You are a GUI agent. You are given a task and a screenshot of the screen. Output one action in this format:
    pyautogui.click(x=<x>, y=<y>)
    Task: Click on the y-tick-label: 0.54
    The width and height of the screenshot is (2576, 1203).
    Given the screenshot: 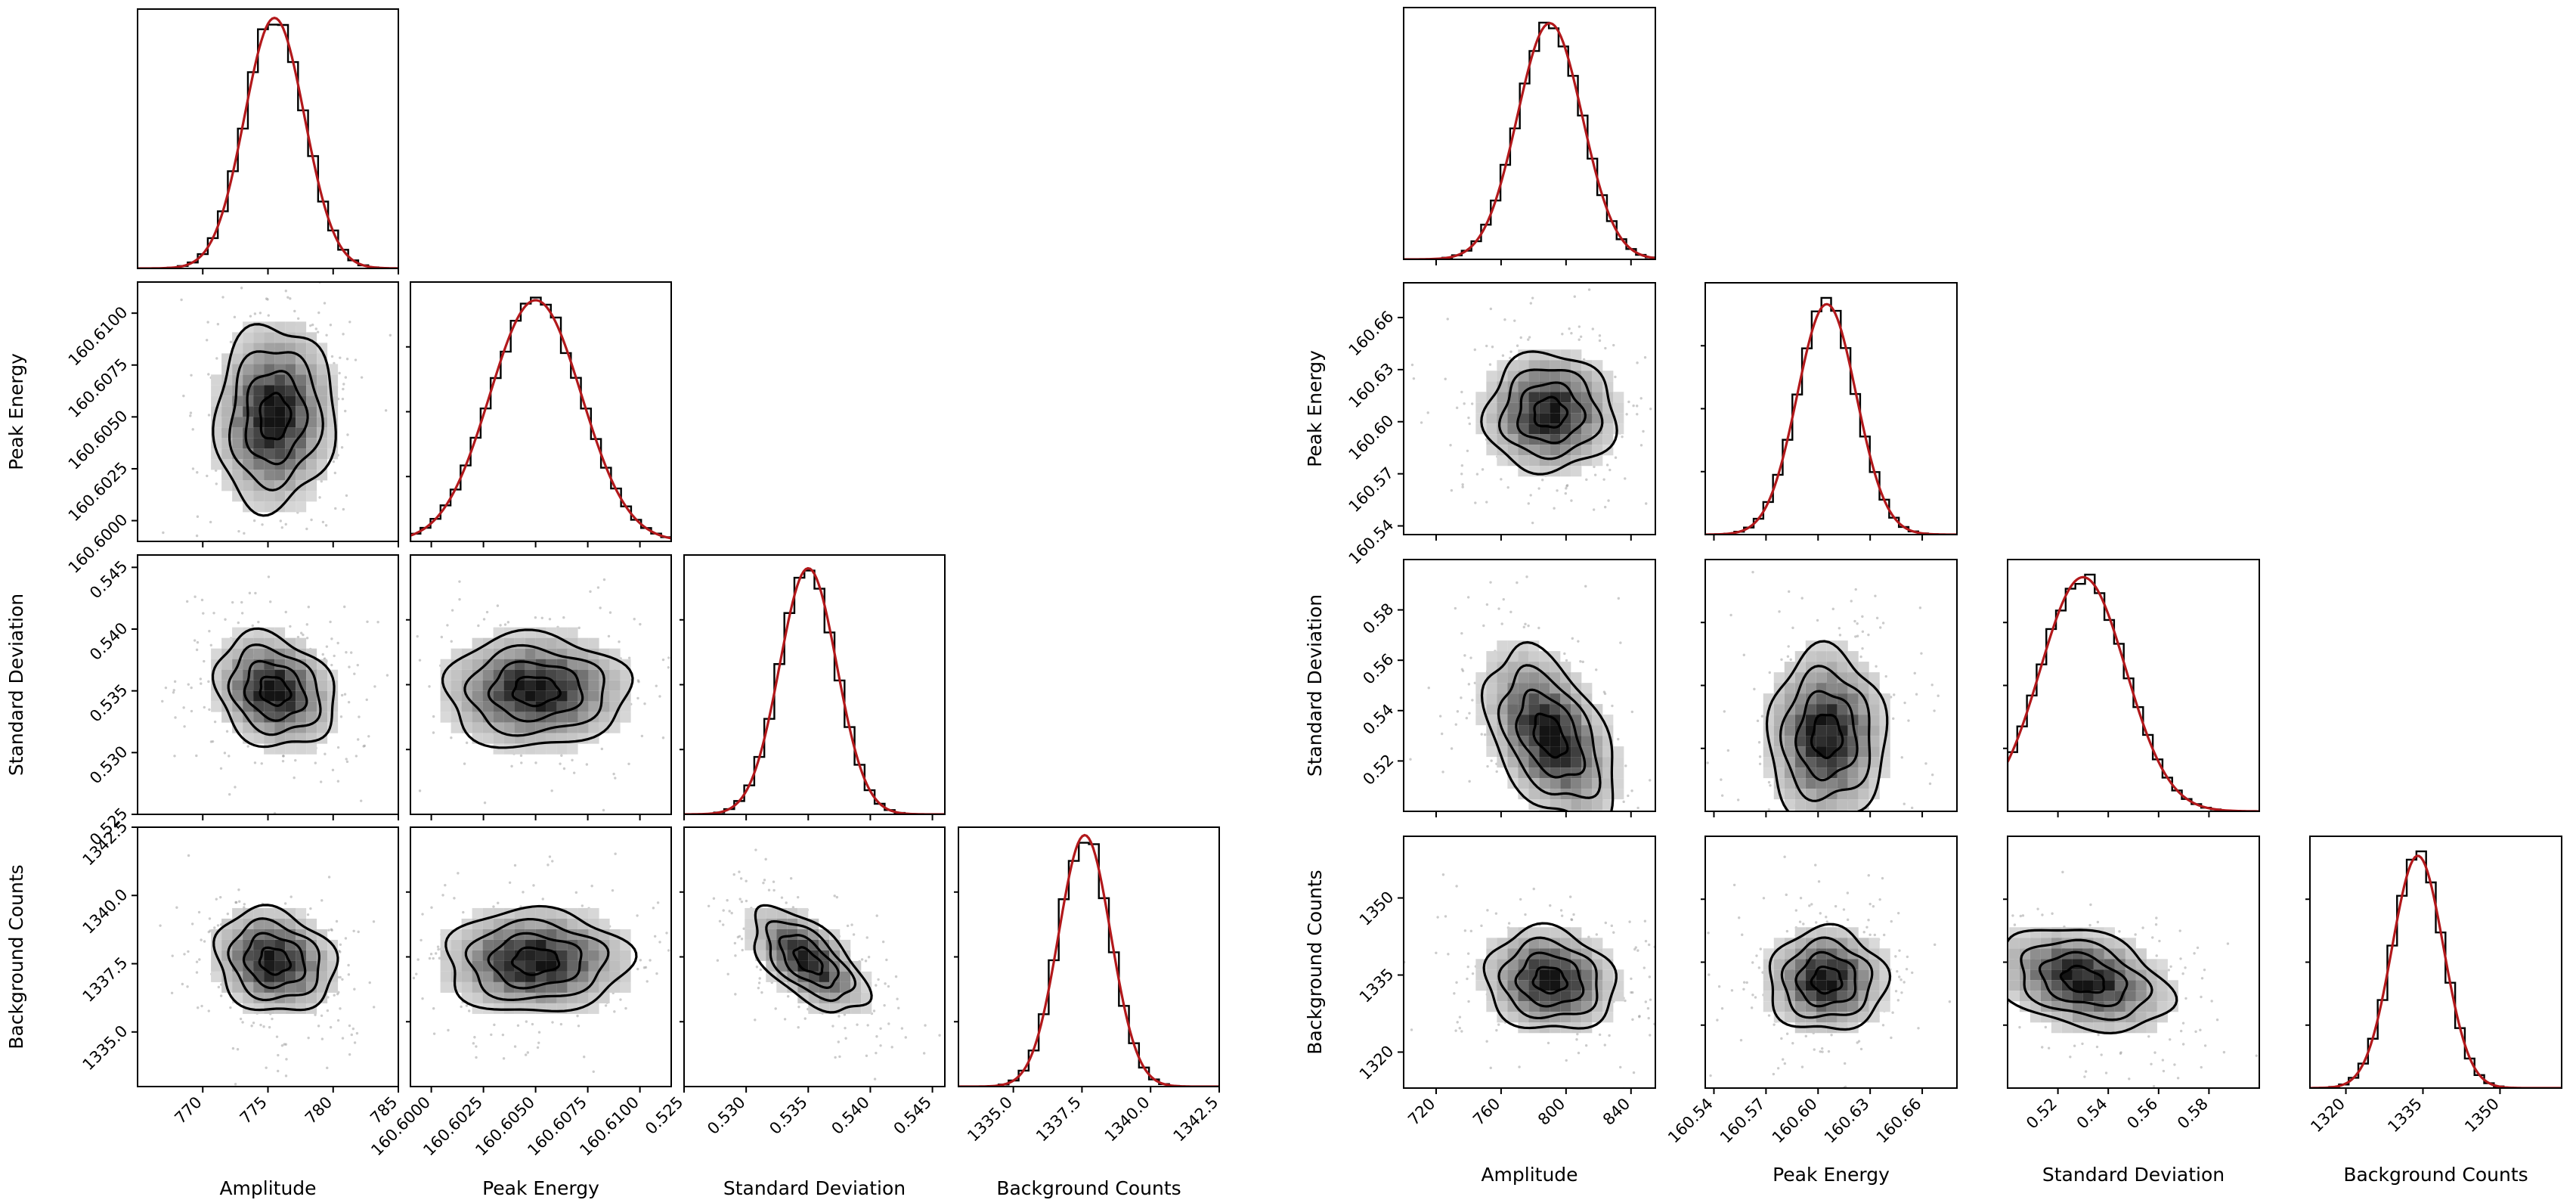 What is the action you would take?
    pyautogui.click(x=1378, y=719)
    